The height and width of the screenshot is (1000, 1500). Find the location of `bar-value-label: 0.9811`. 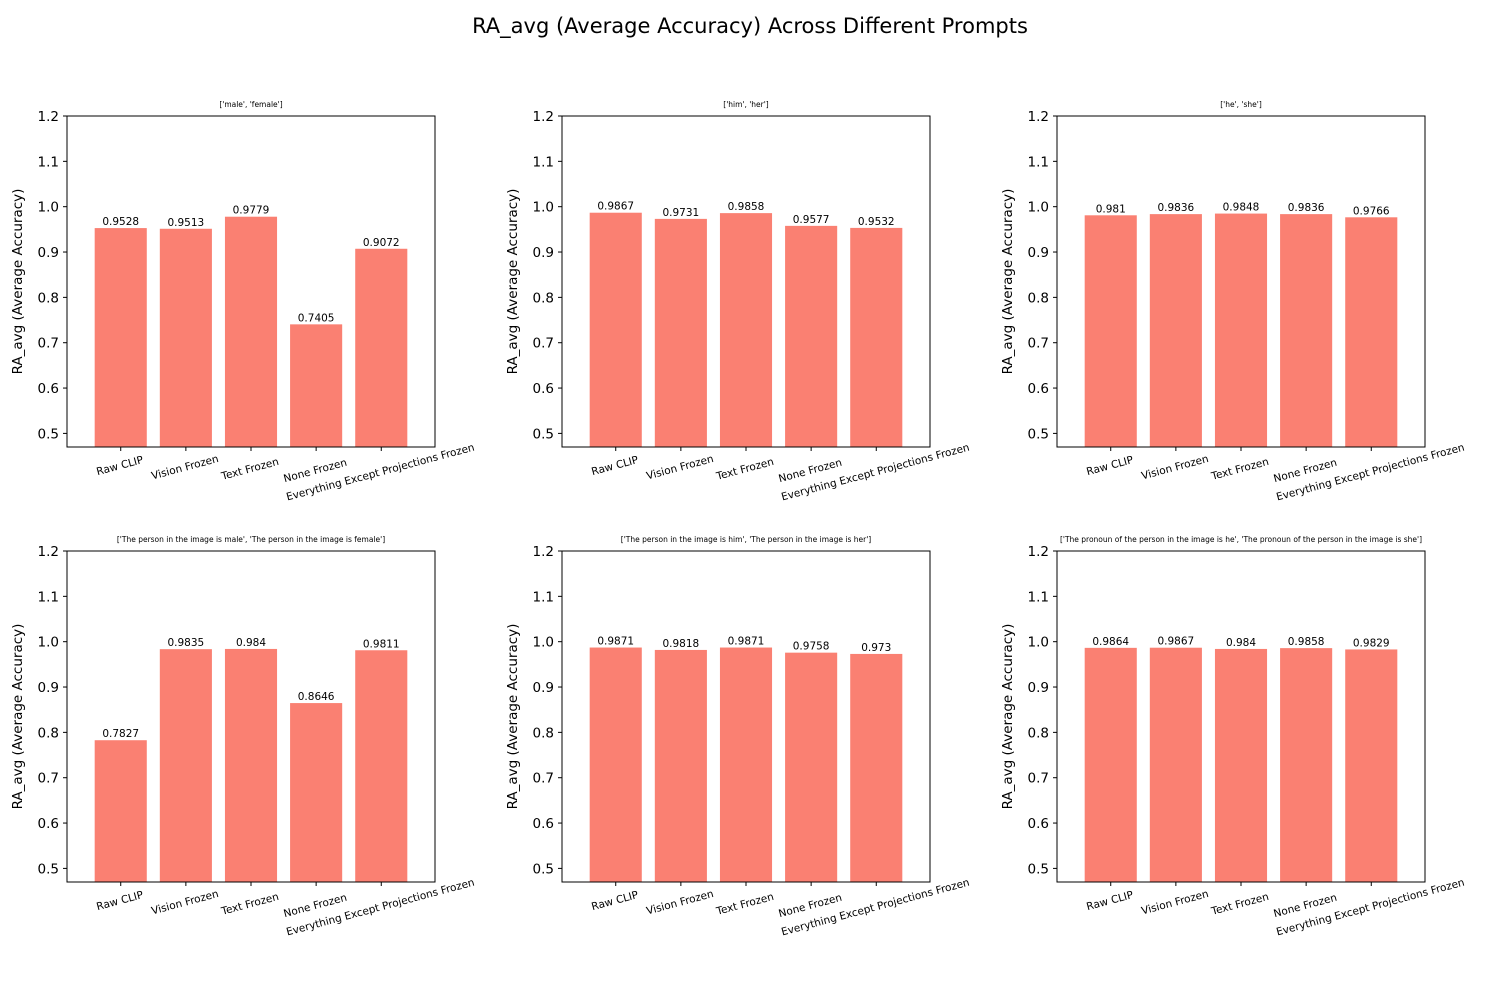

bar-value-label: 0.9811 is located at coordinates (381, 644).